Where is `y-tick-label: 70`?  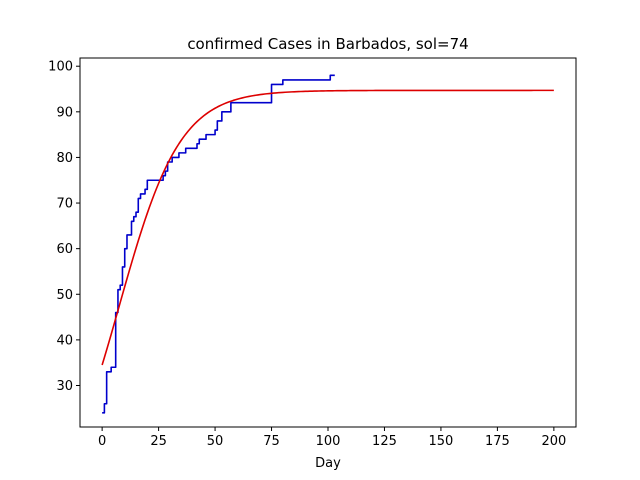
y-tick-label: 70 is located at coordinates (64, 204).